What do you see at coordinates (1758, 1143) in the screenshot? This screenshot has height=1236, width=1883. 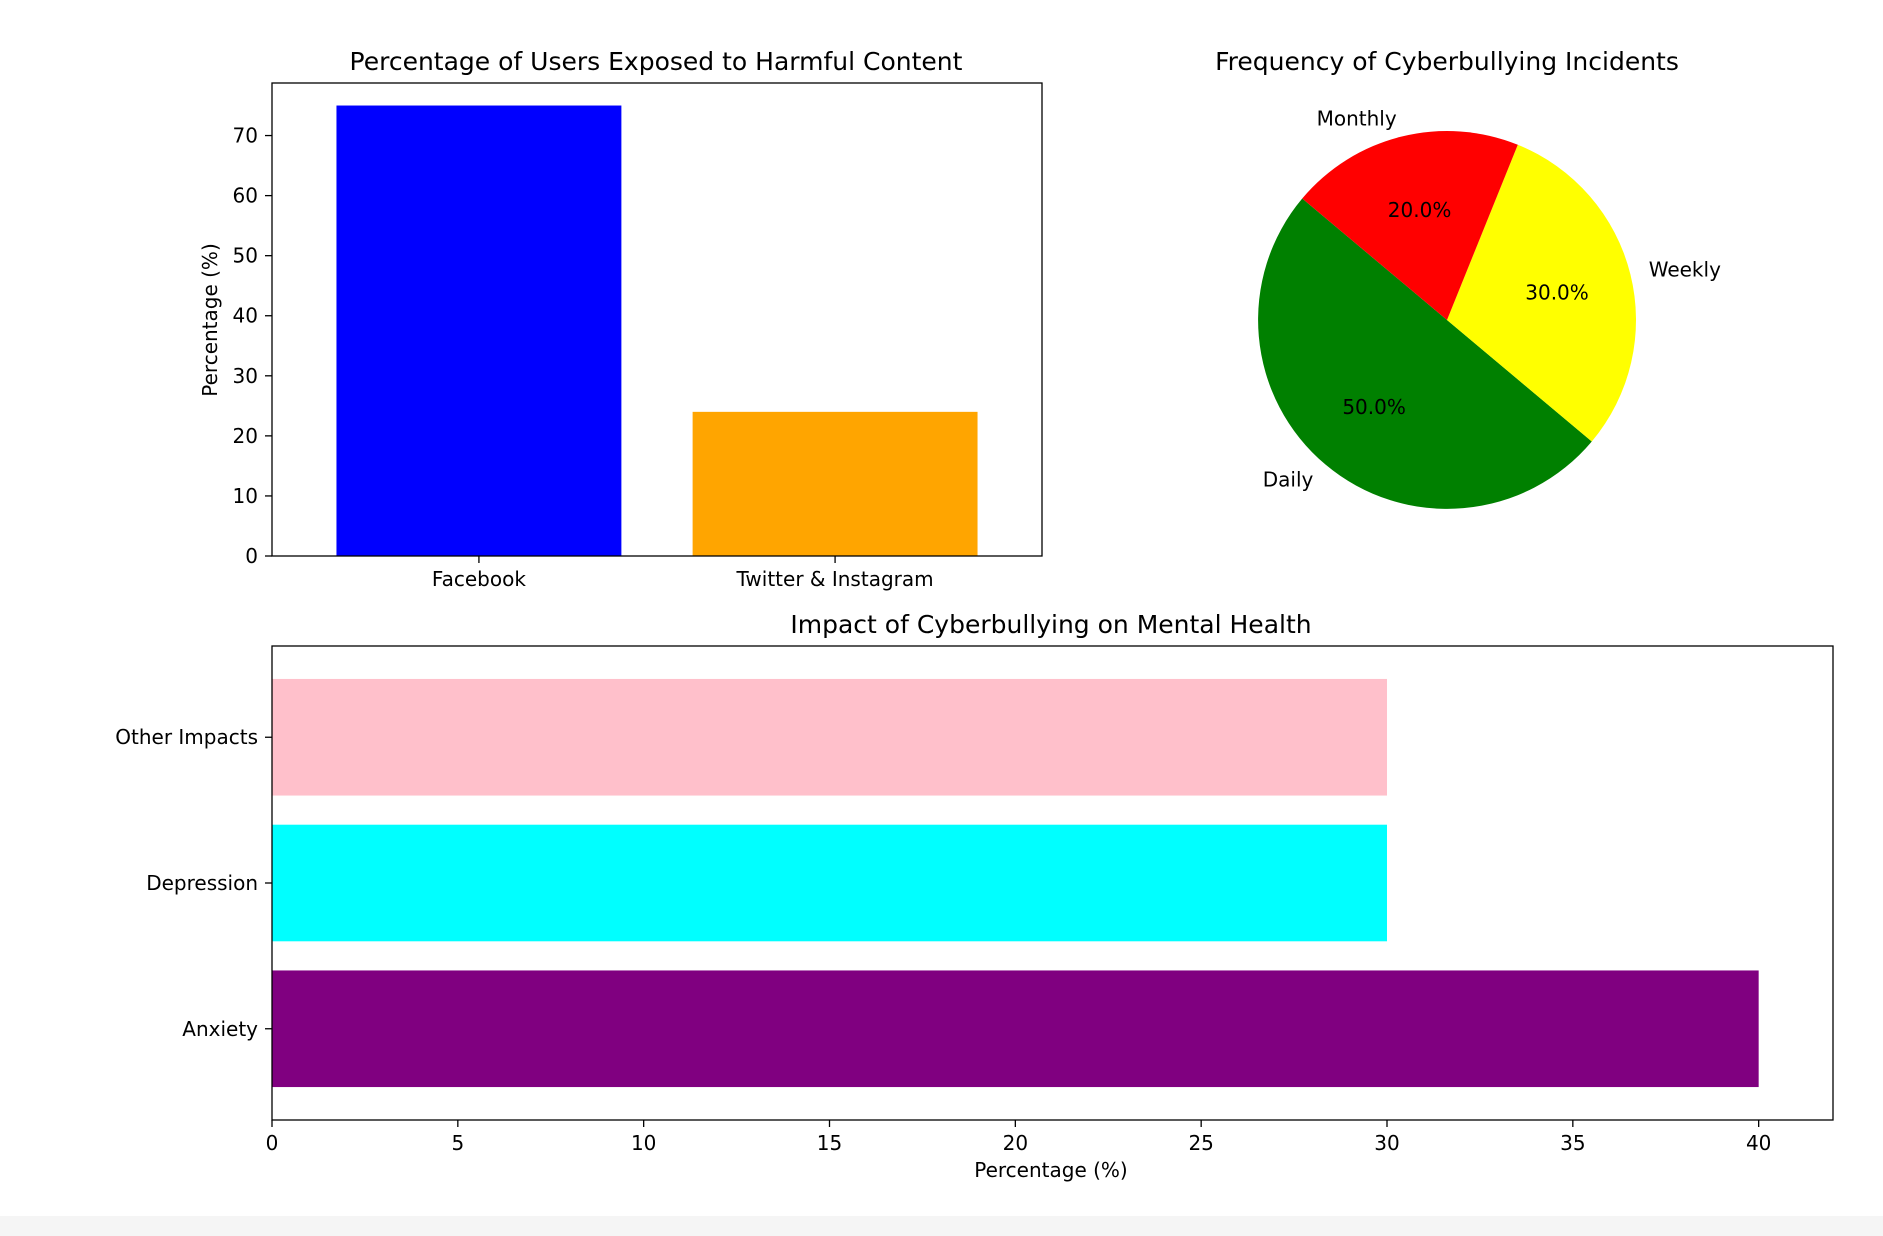 I see `impact-x-tick-label: 40` at bounding box center [1758, 1143].